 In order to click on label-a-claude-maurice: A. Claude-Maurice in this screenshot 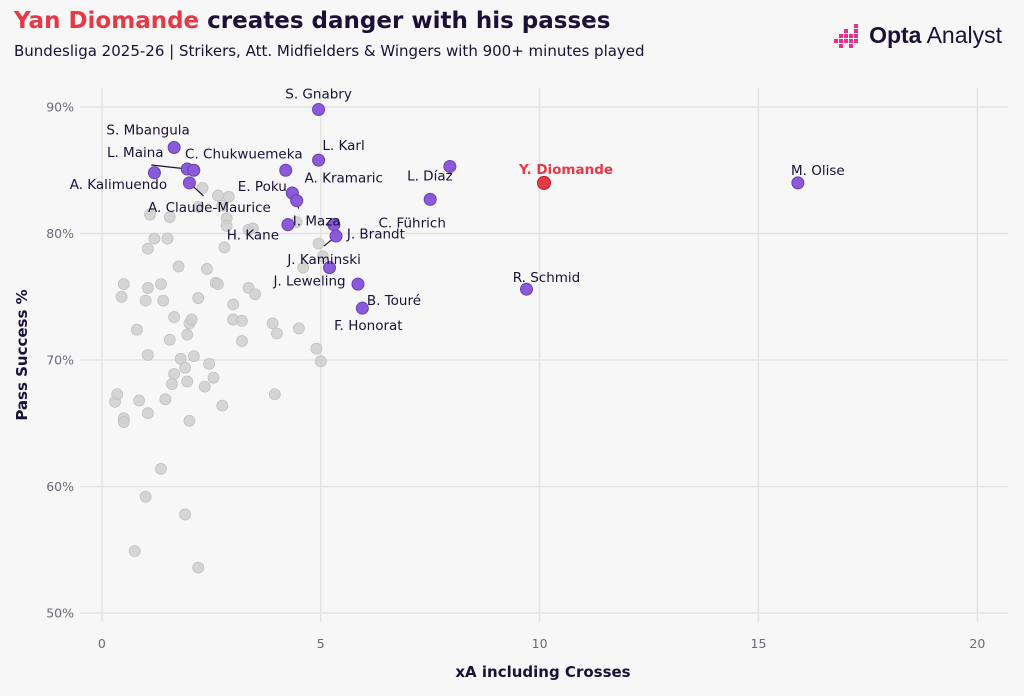, I will do `click(209, 208)`.